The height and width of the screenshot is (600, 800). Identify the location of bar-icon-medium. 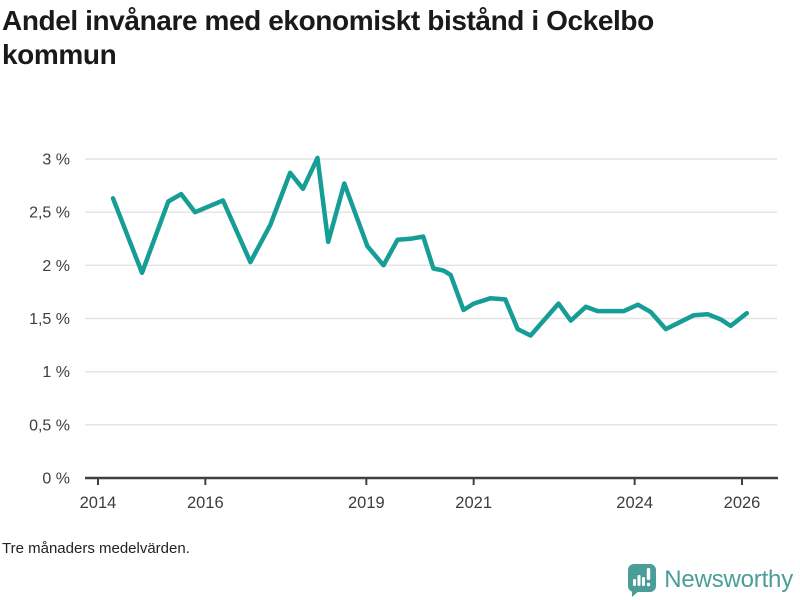
(644, 581).